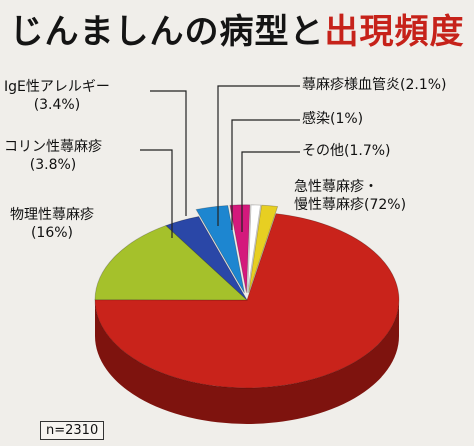 This screenshot has height=446, width=474. I want to click on label-other: その他(1.7%), so click(346, 151).